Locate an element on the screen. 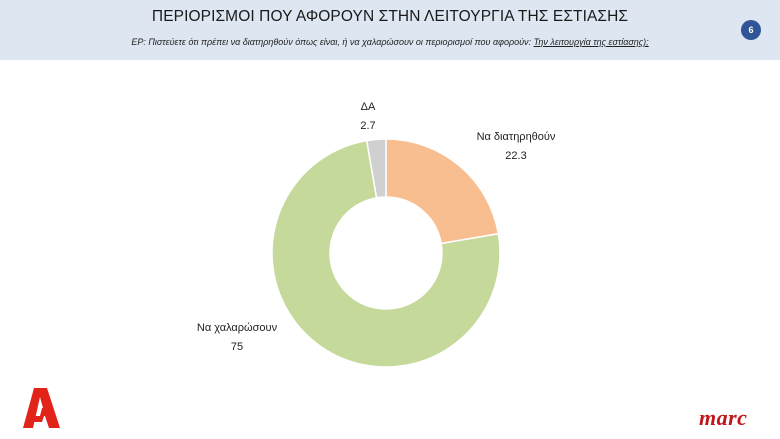  slice-value-1: 75 is located at coordinates (237, 347).